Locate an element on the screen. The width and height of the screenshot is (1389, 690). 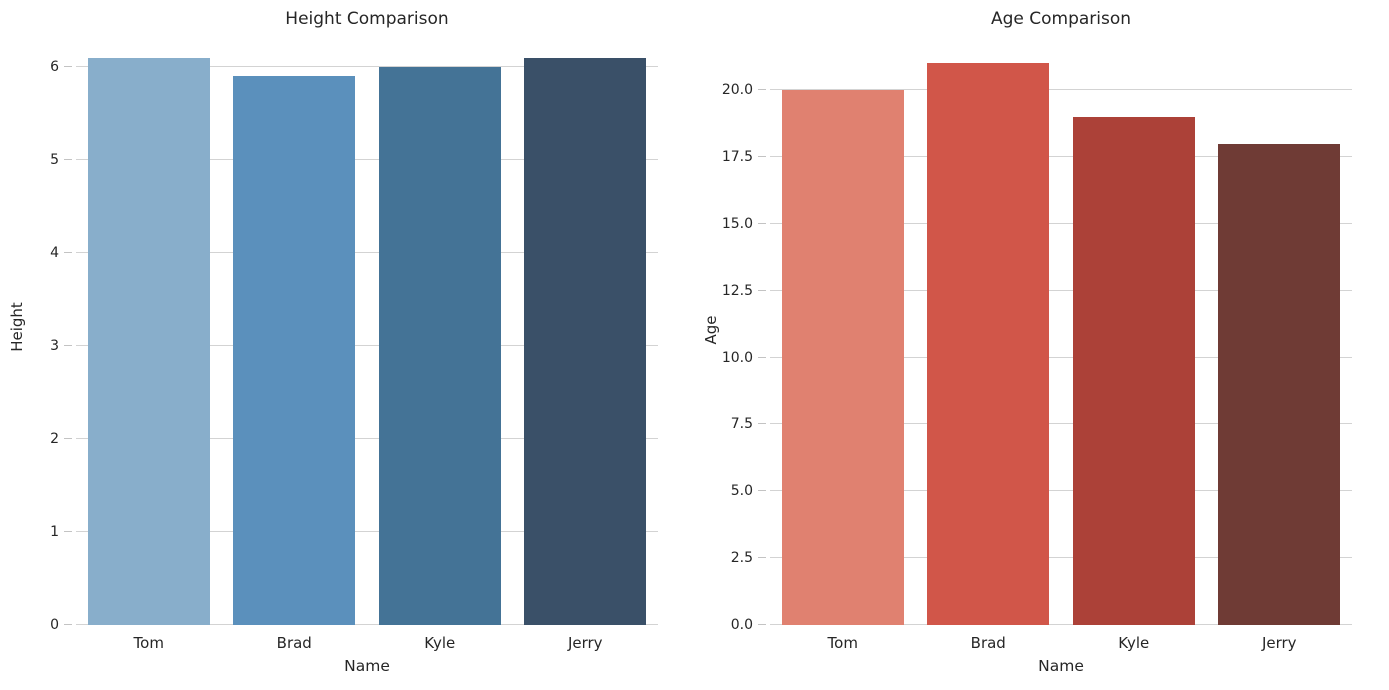
y-tick-label: 0.0 is located at coordinates (741, 625).